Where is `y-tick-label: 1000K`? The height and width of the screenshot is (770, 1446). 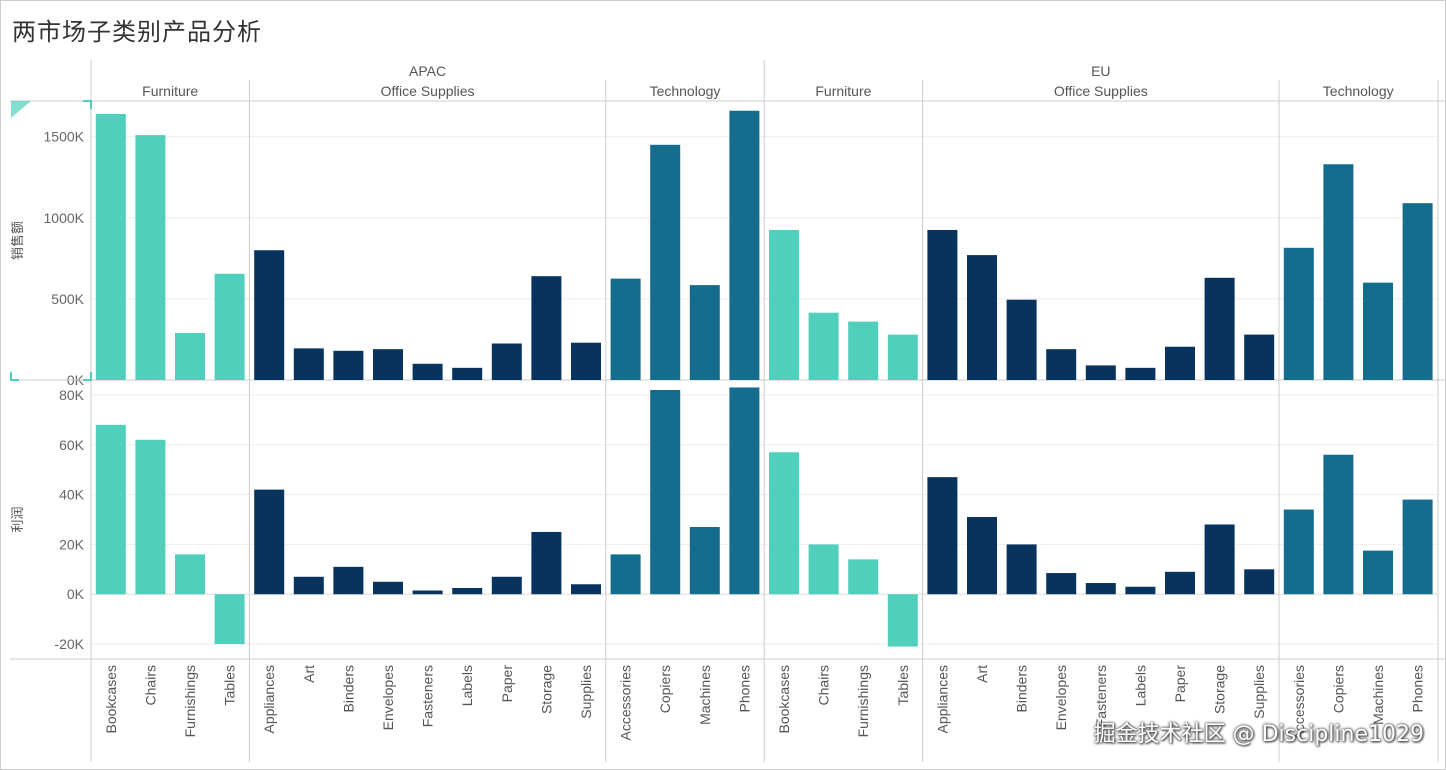
y-tick-label: 1000K is located at coordinates (64, 218).